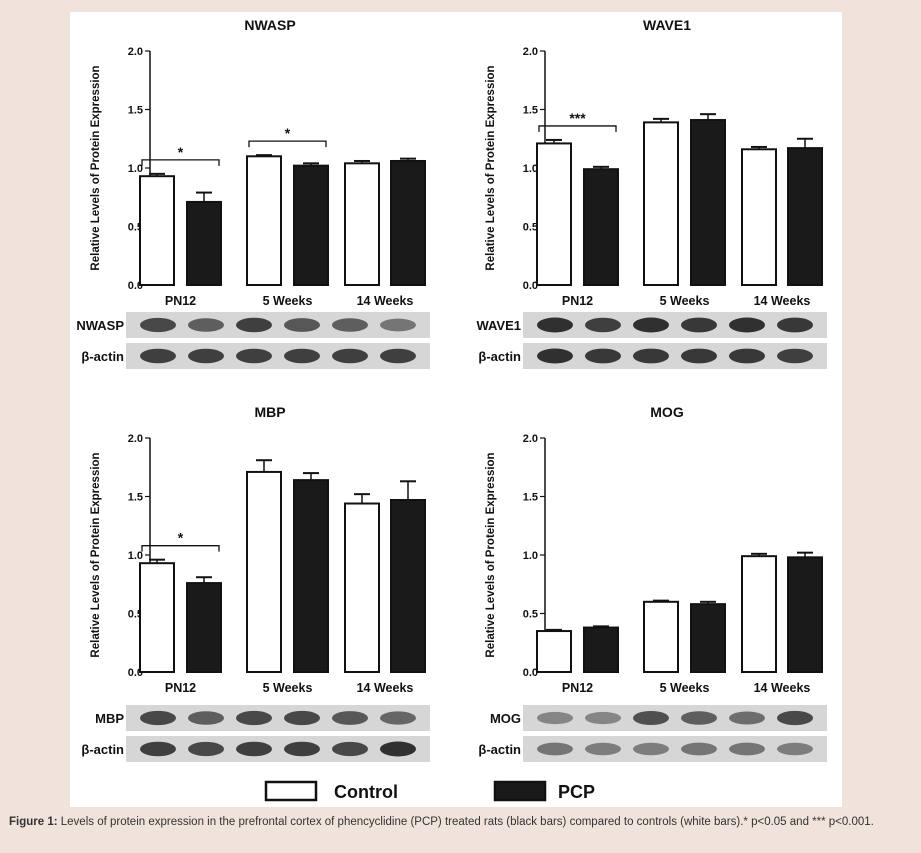 The image size is (921, 853). What do you see at coordinates (576, 792) in the screenshot?
I see `legend-label-pcp: PCP` at bounding box center [576, 792].